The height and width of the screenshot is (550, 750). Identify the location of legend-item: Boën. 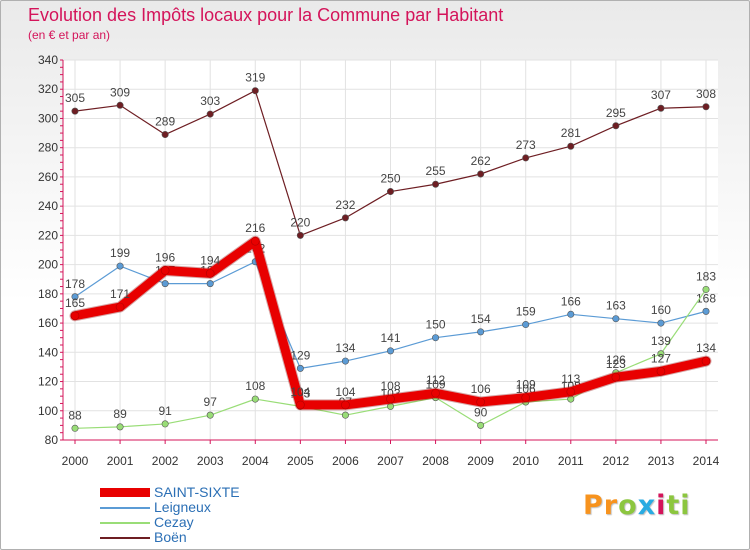
(170, 537).